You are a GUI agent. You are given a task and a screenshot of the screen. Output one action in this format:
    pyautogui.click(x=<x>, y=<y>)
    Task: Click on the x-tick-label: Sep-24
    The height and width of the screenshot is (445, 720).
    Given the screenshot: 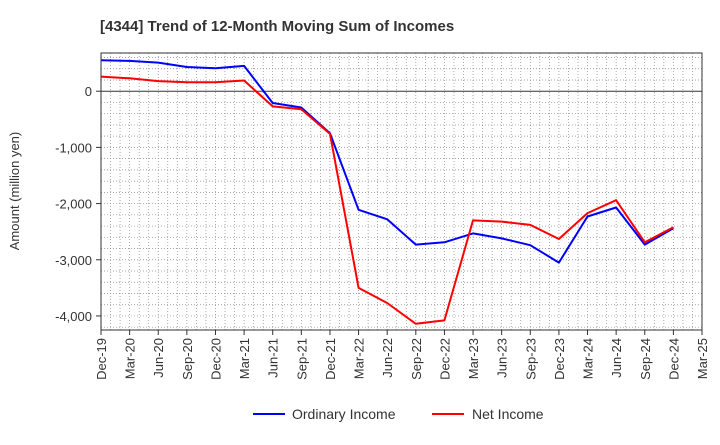 What is the action you would take?
    pyautogui.click(x=645, y=359)
    